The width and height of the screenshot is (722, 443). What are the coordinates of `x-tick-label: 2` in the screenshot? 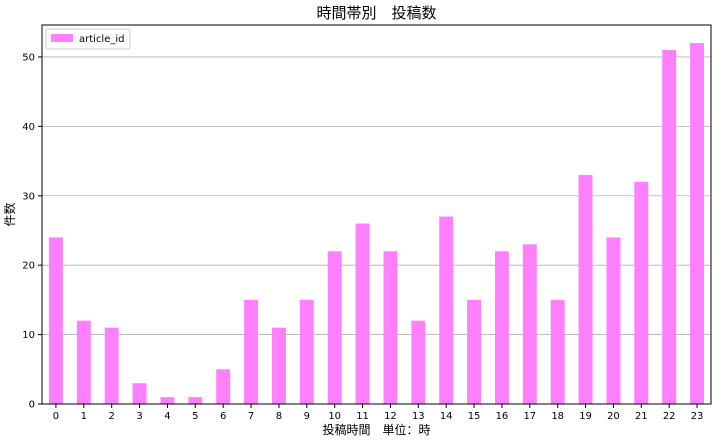 It's located at (112, 416).